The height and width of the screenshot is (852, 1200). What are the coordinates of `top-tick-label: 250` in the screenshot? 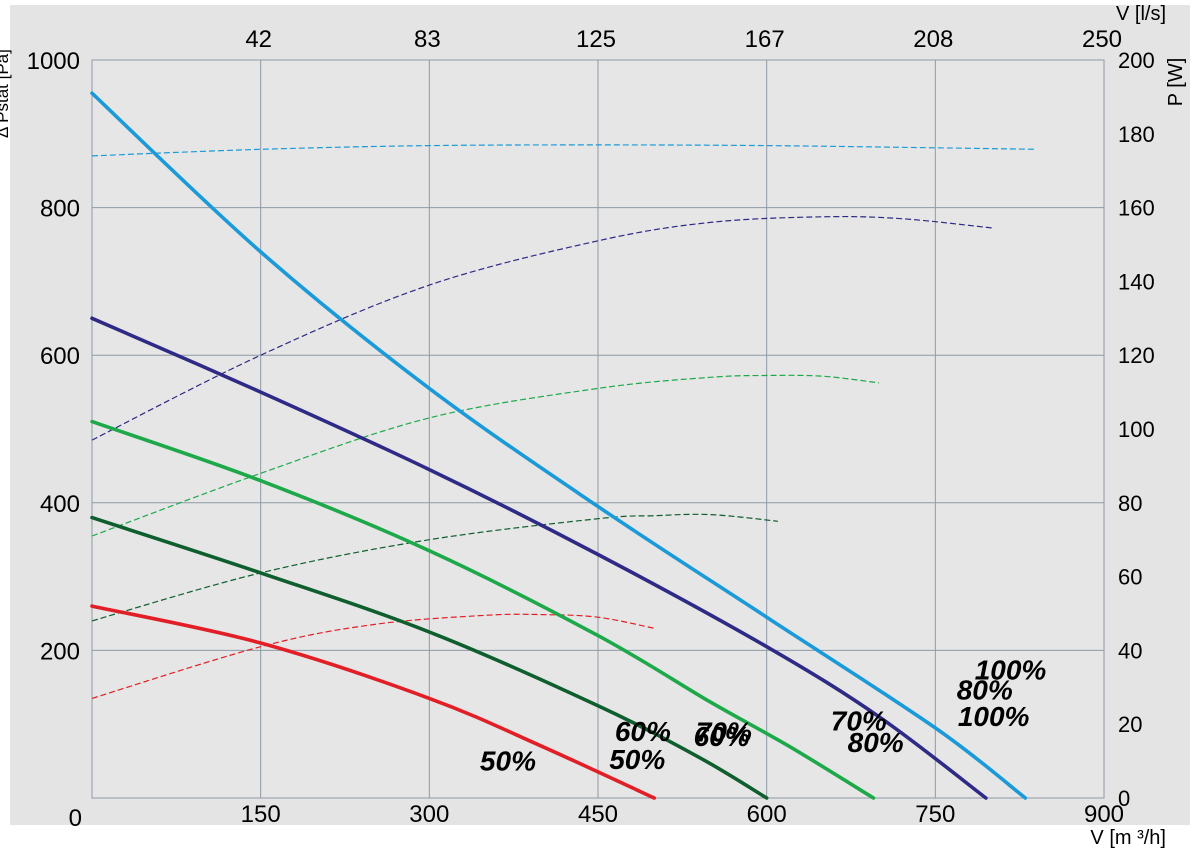 It's located at (1102, 39).